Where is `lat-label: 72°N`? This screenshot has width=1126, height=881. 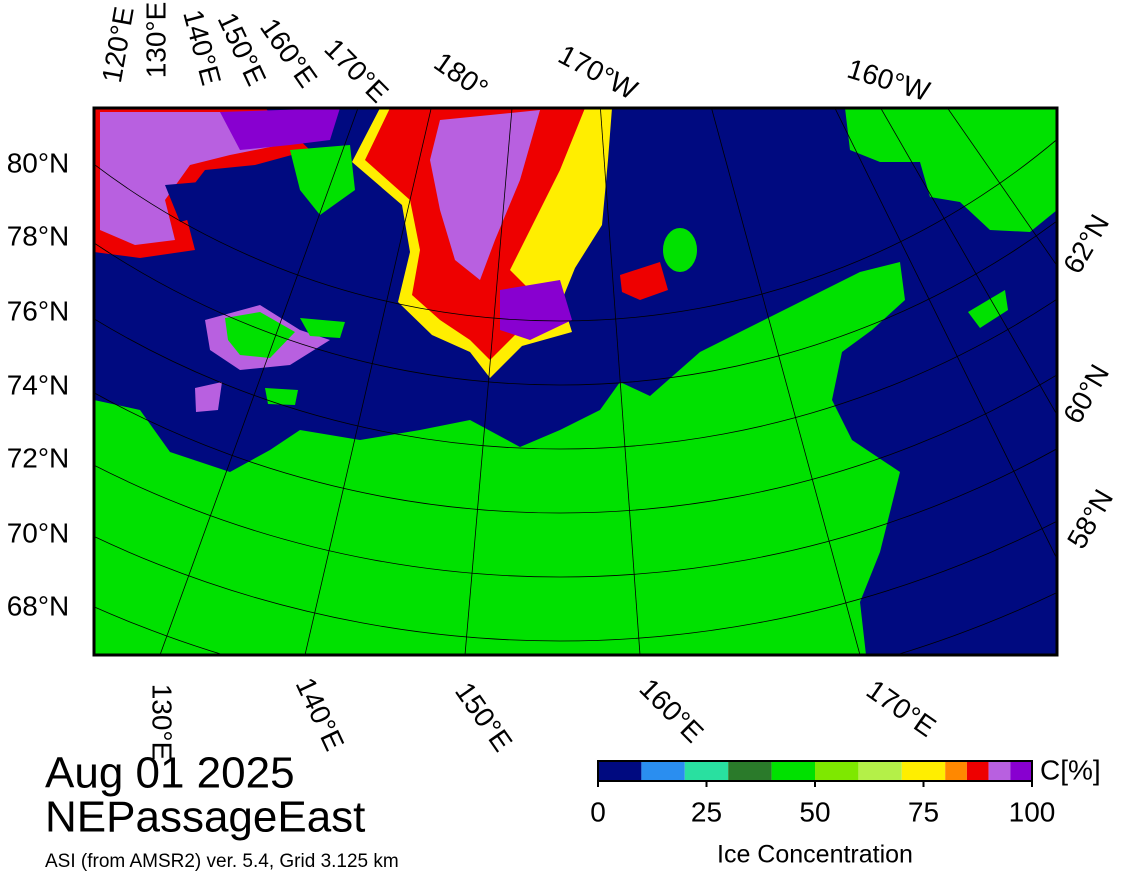 lat-label: 72°N is located at coordinates (38, 457).